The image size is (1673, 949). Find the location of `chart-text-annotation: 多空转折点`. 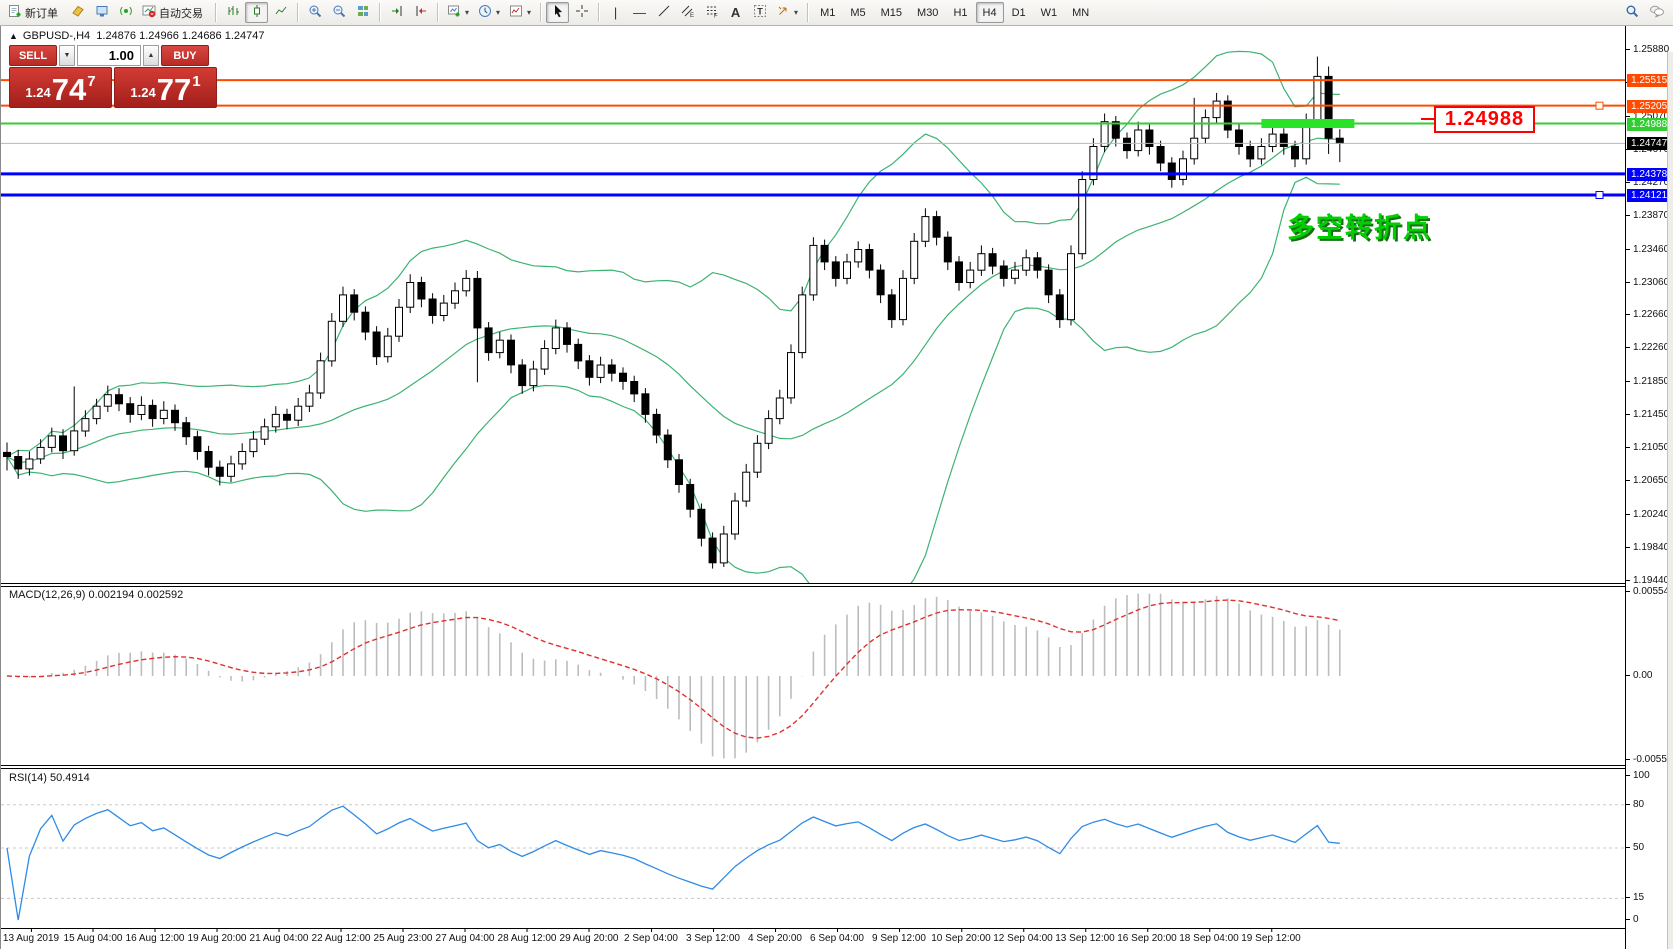

chart-text-annotation: 多空转折点 is located at coordinates (1359, 228).